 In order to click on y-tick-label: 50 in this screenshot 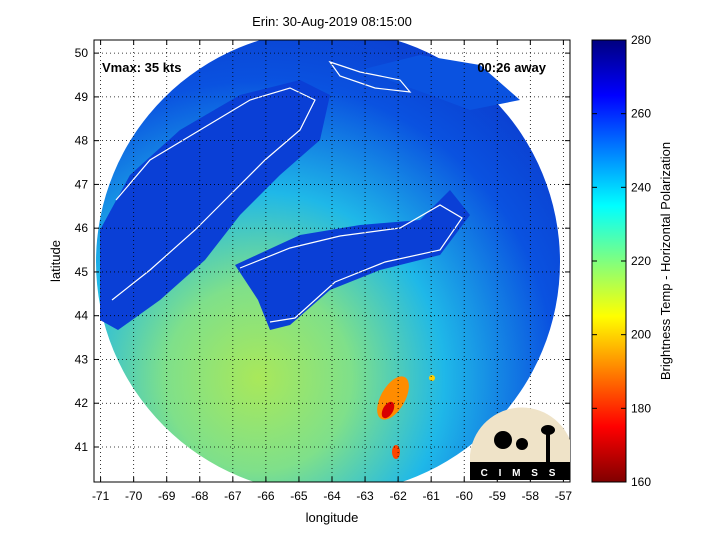, I will do `click(82, 53)`.